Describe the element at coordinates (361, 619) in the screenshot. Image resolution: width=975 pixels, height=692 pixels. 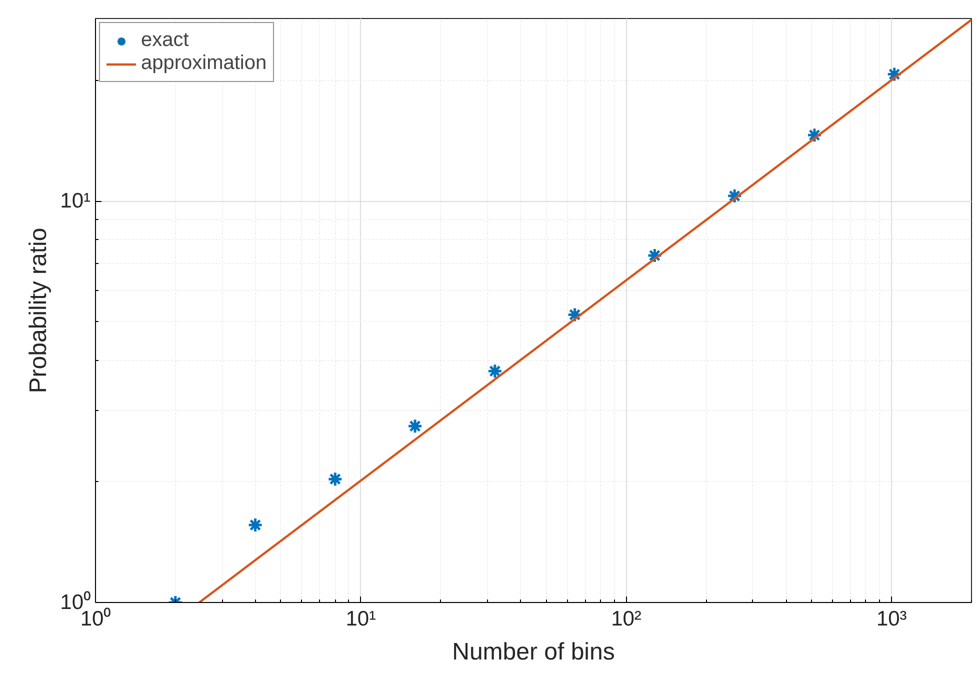
I see `x-tick-label: 10¹` at that location.